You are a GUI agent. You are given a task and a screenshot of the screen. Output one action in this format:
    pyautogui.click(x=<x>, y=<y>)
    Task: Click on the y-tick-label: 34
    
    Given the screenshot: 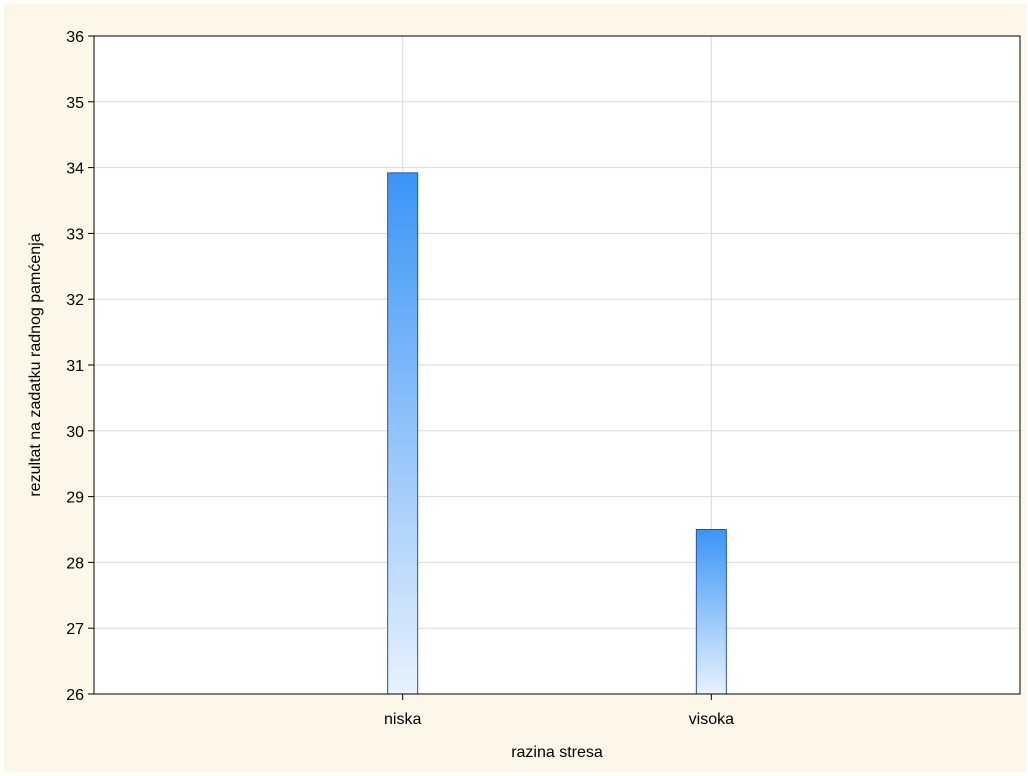 What is the action you would take?
    pyautogui.click(x=75, y=169)
    